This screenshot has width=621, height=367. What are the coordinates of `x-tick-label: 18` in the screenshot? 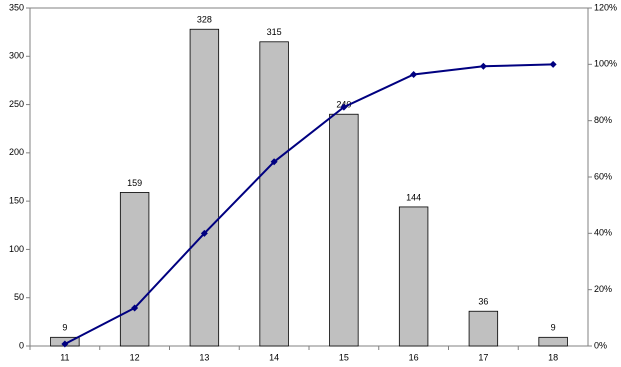 It's located at (553, 357).